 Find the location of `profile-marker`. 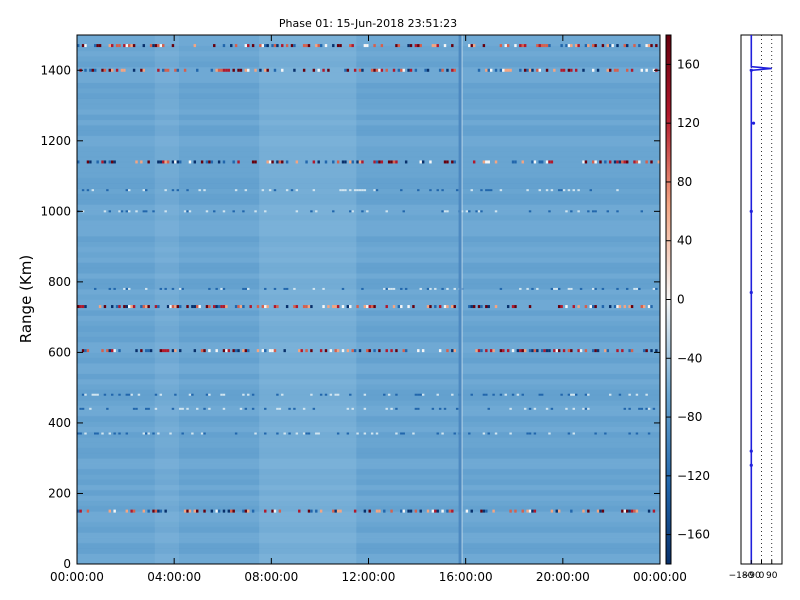

profile-marker is located at coordinates (751, 70).